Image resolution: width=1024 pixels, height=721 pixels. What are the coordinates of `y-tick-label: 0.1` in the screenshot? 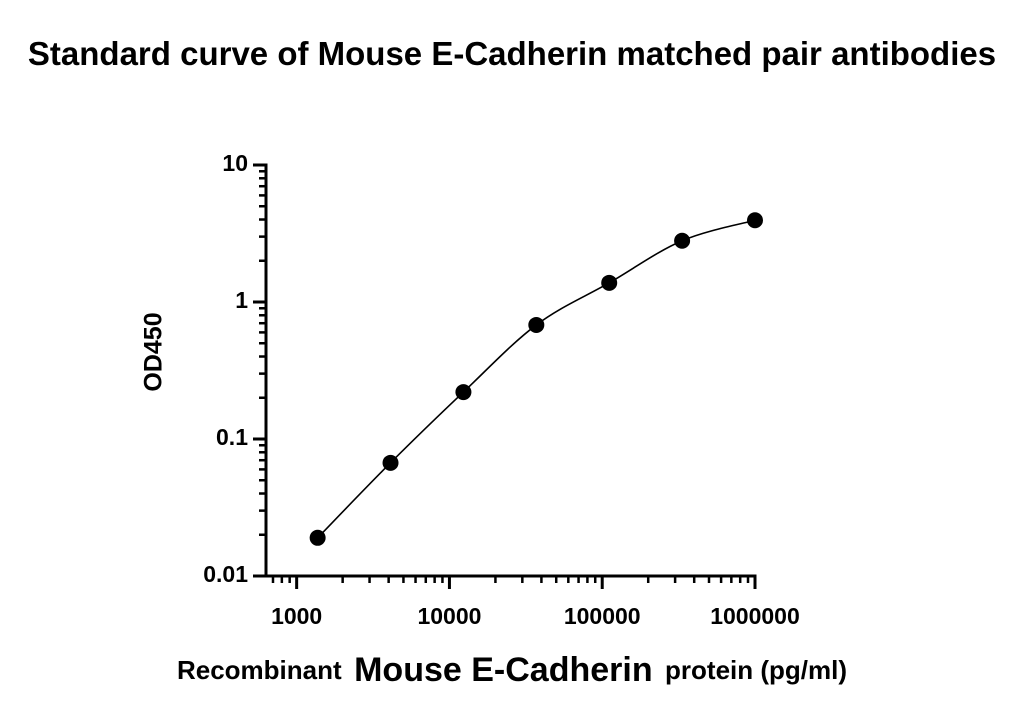 It's located at (232, 437).